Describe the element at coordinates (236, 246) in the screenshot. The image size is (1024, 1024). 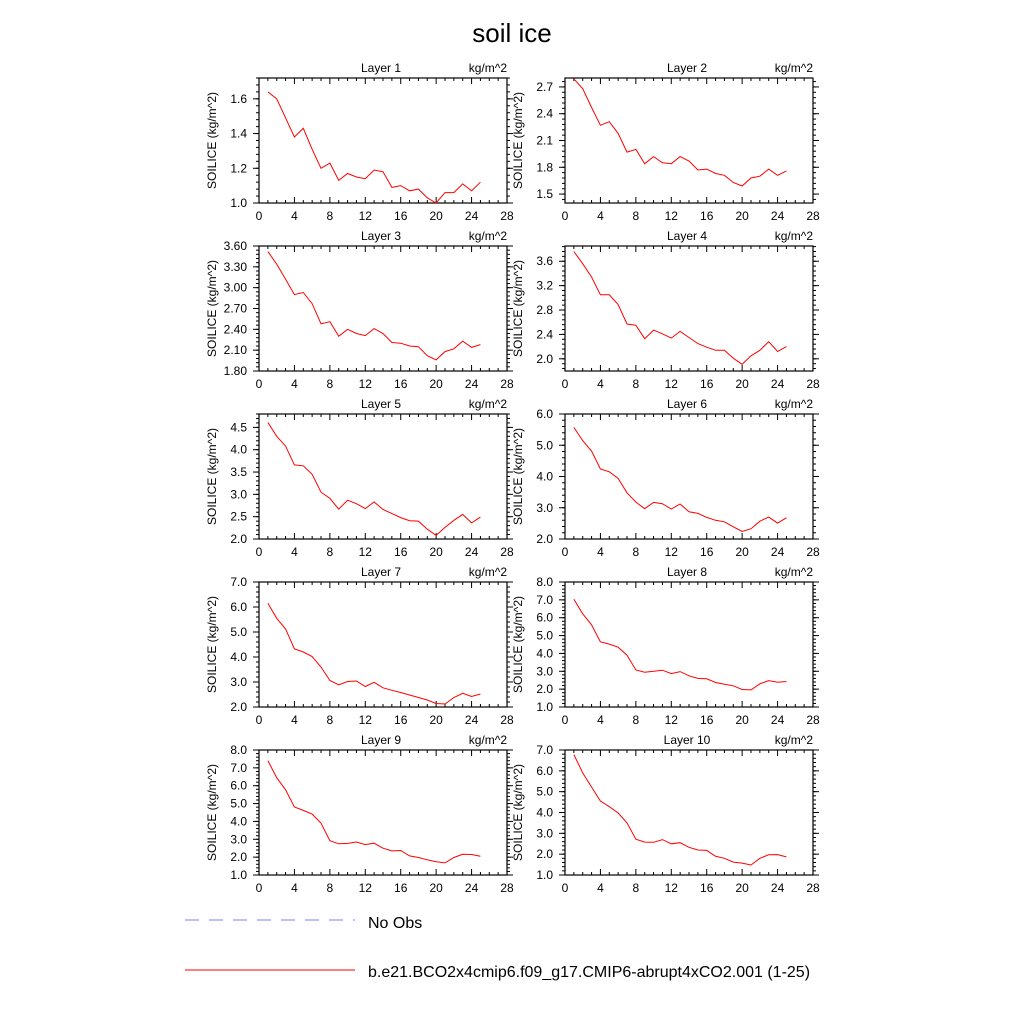
I see `y-tick-label: 3.60` at that location.